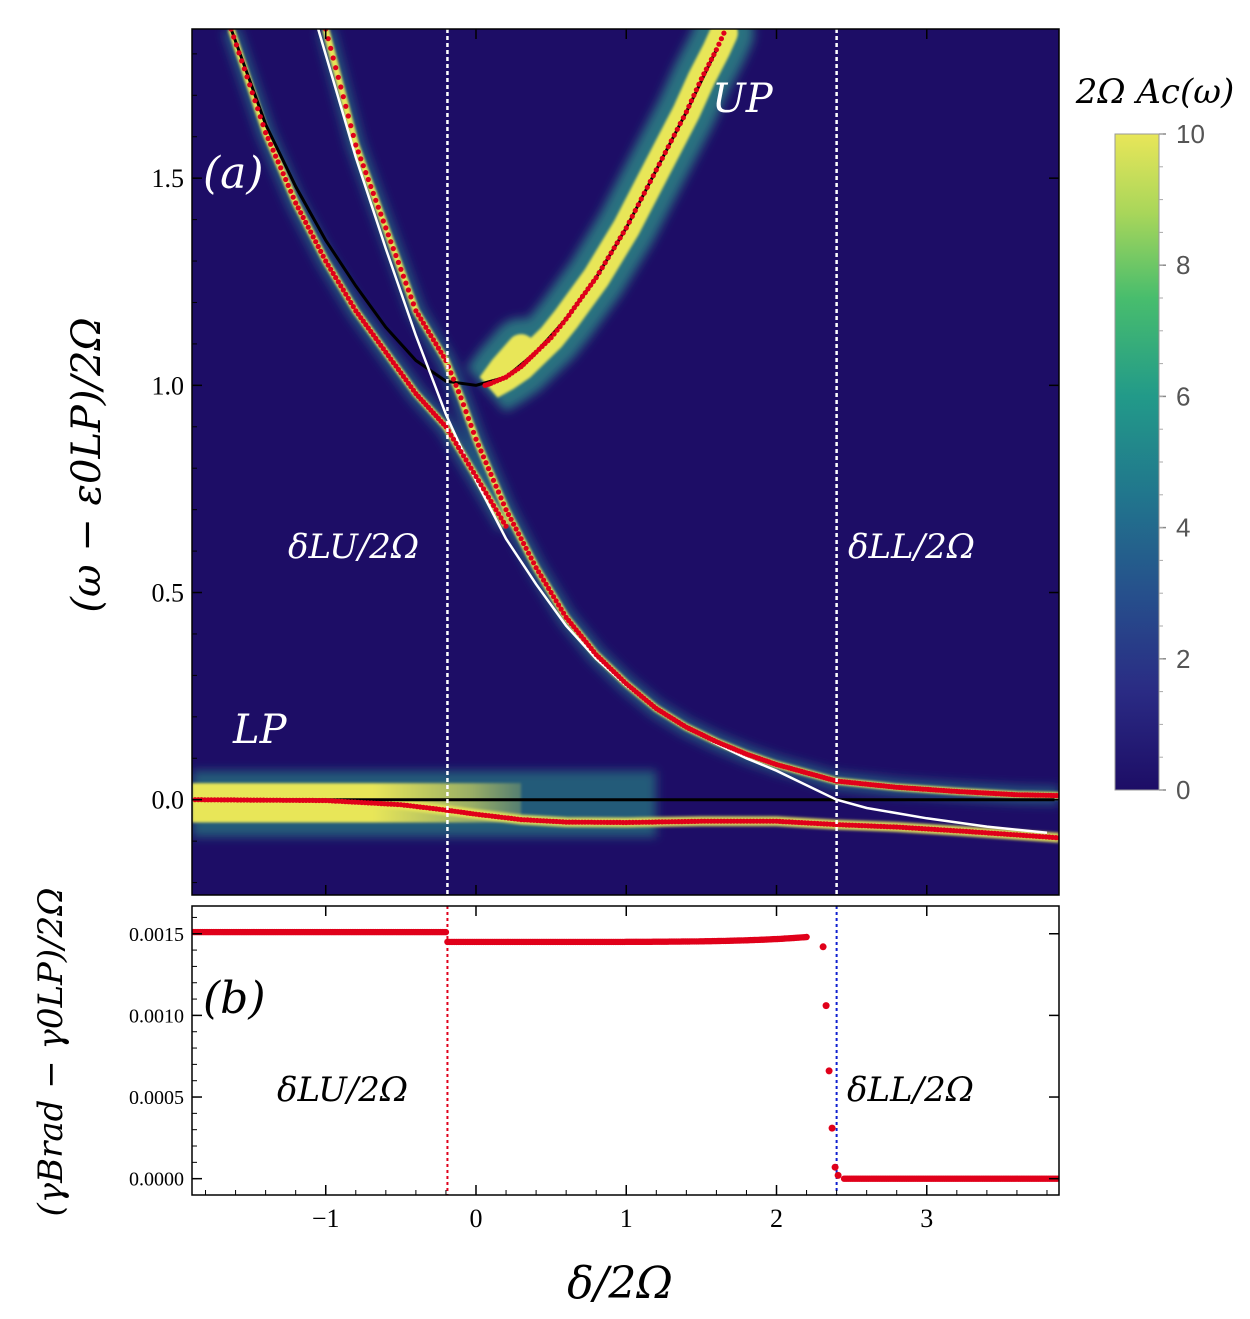  I want to click on marker-ll-label-b: δLL/2Ω, so click(910, 1090).